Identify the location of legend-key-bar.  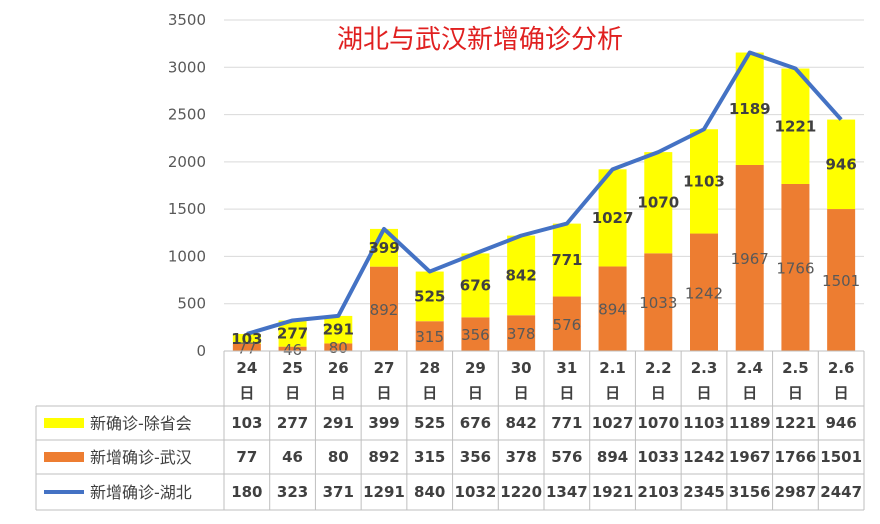
(64, 423).